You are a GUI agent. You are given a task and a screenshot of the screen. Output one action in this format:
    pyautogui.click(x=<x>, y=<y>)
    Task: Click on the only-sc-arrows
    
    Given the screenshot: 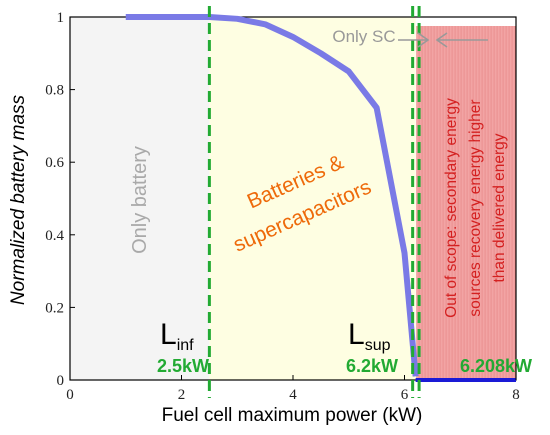 What is the action you would take?
    pyautogui.click(x=443, y=40)
    